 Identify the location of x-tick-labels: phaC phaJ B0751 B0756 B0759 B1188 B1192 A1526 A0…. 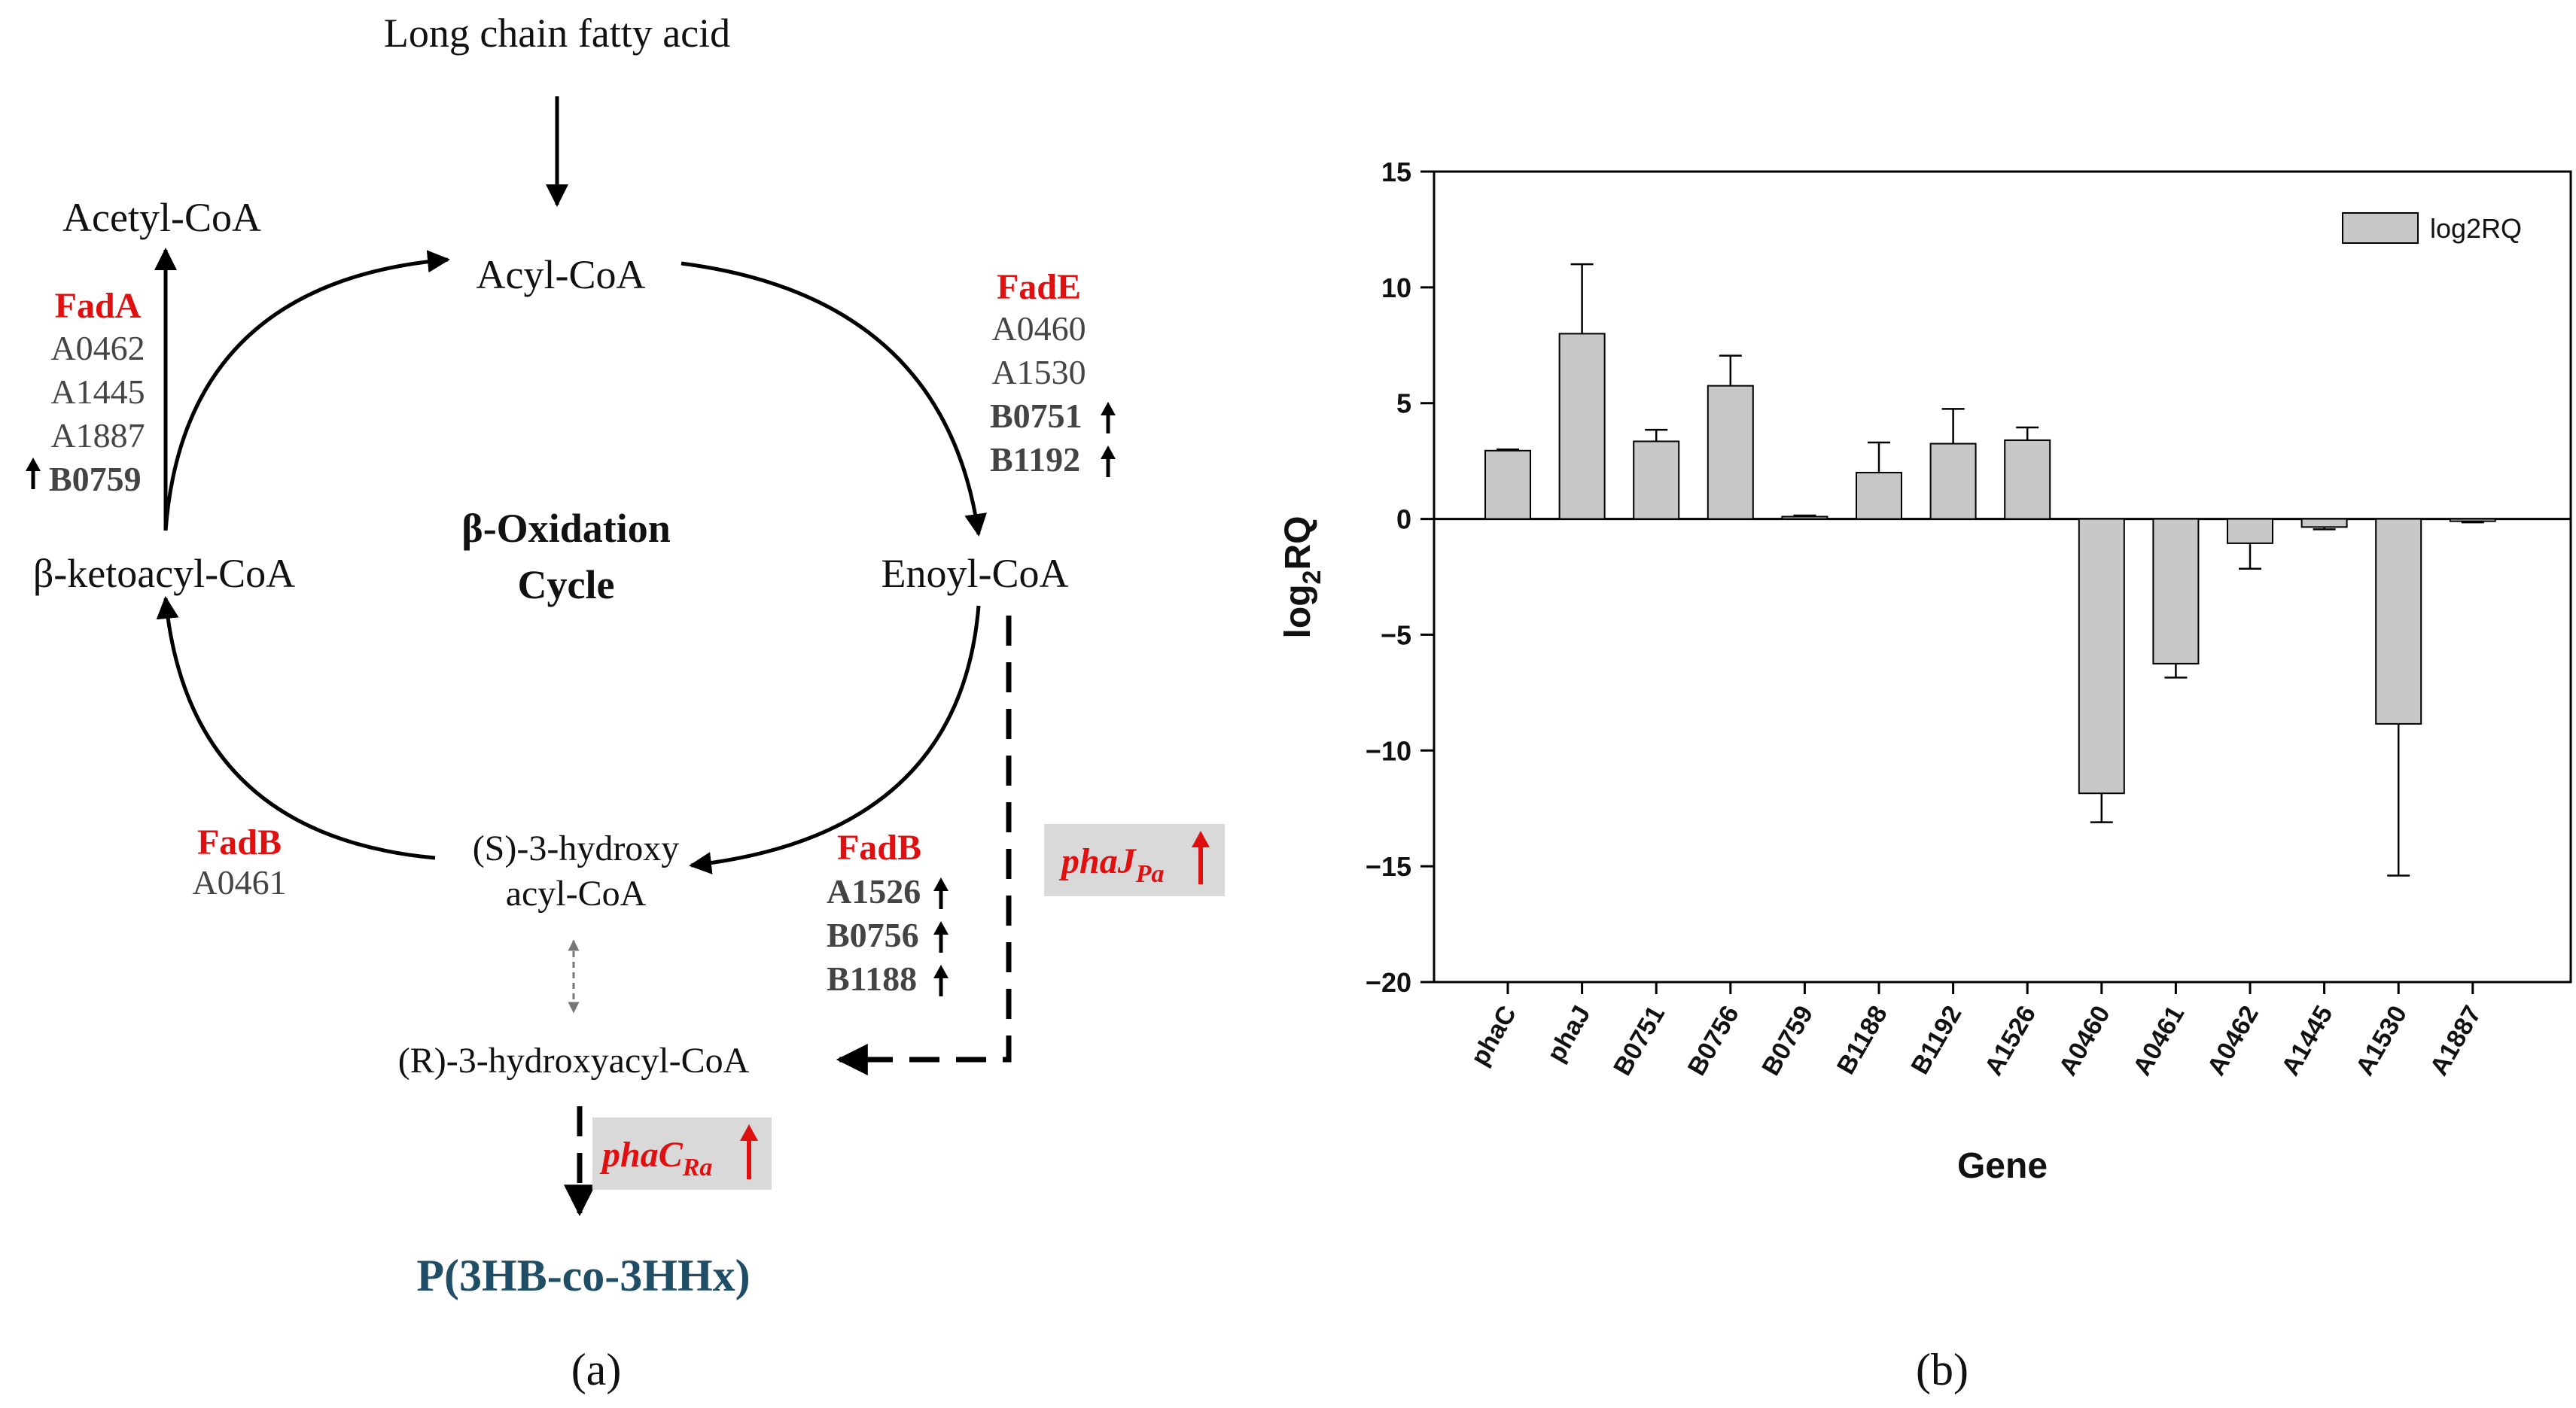
(1977, 1041).